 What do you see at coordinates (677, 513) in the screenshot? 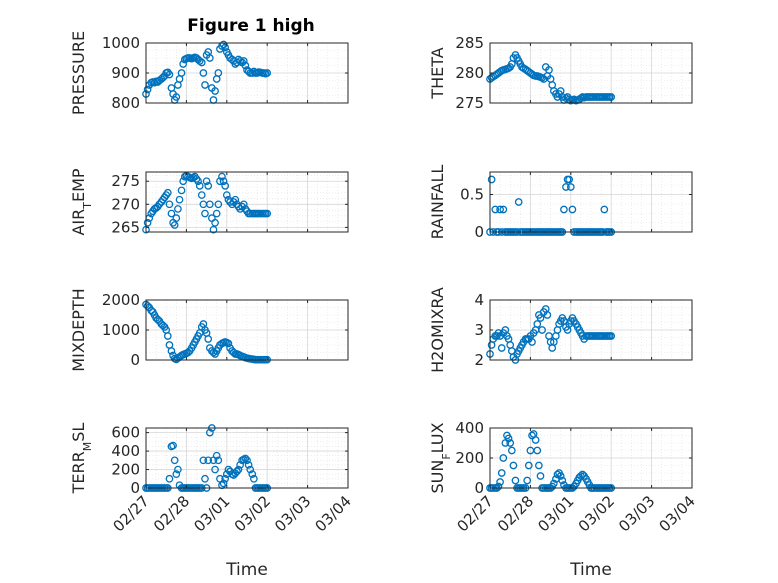
I see `x-tick-label: 03/04` at bounding box center [677, 513].